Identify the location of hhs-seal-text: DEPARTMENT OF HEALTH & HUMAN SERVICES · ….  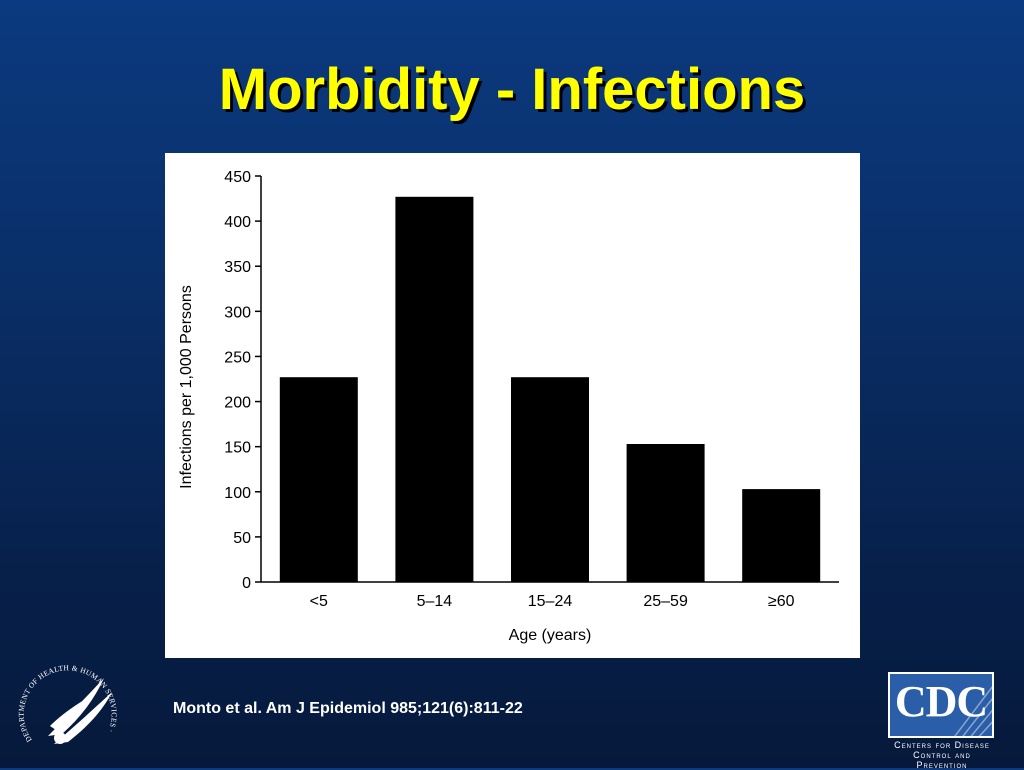
(66, 698).